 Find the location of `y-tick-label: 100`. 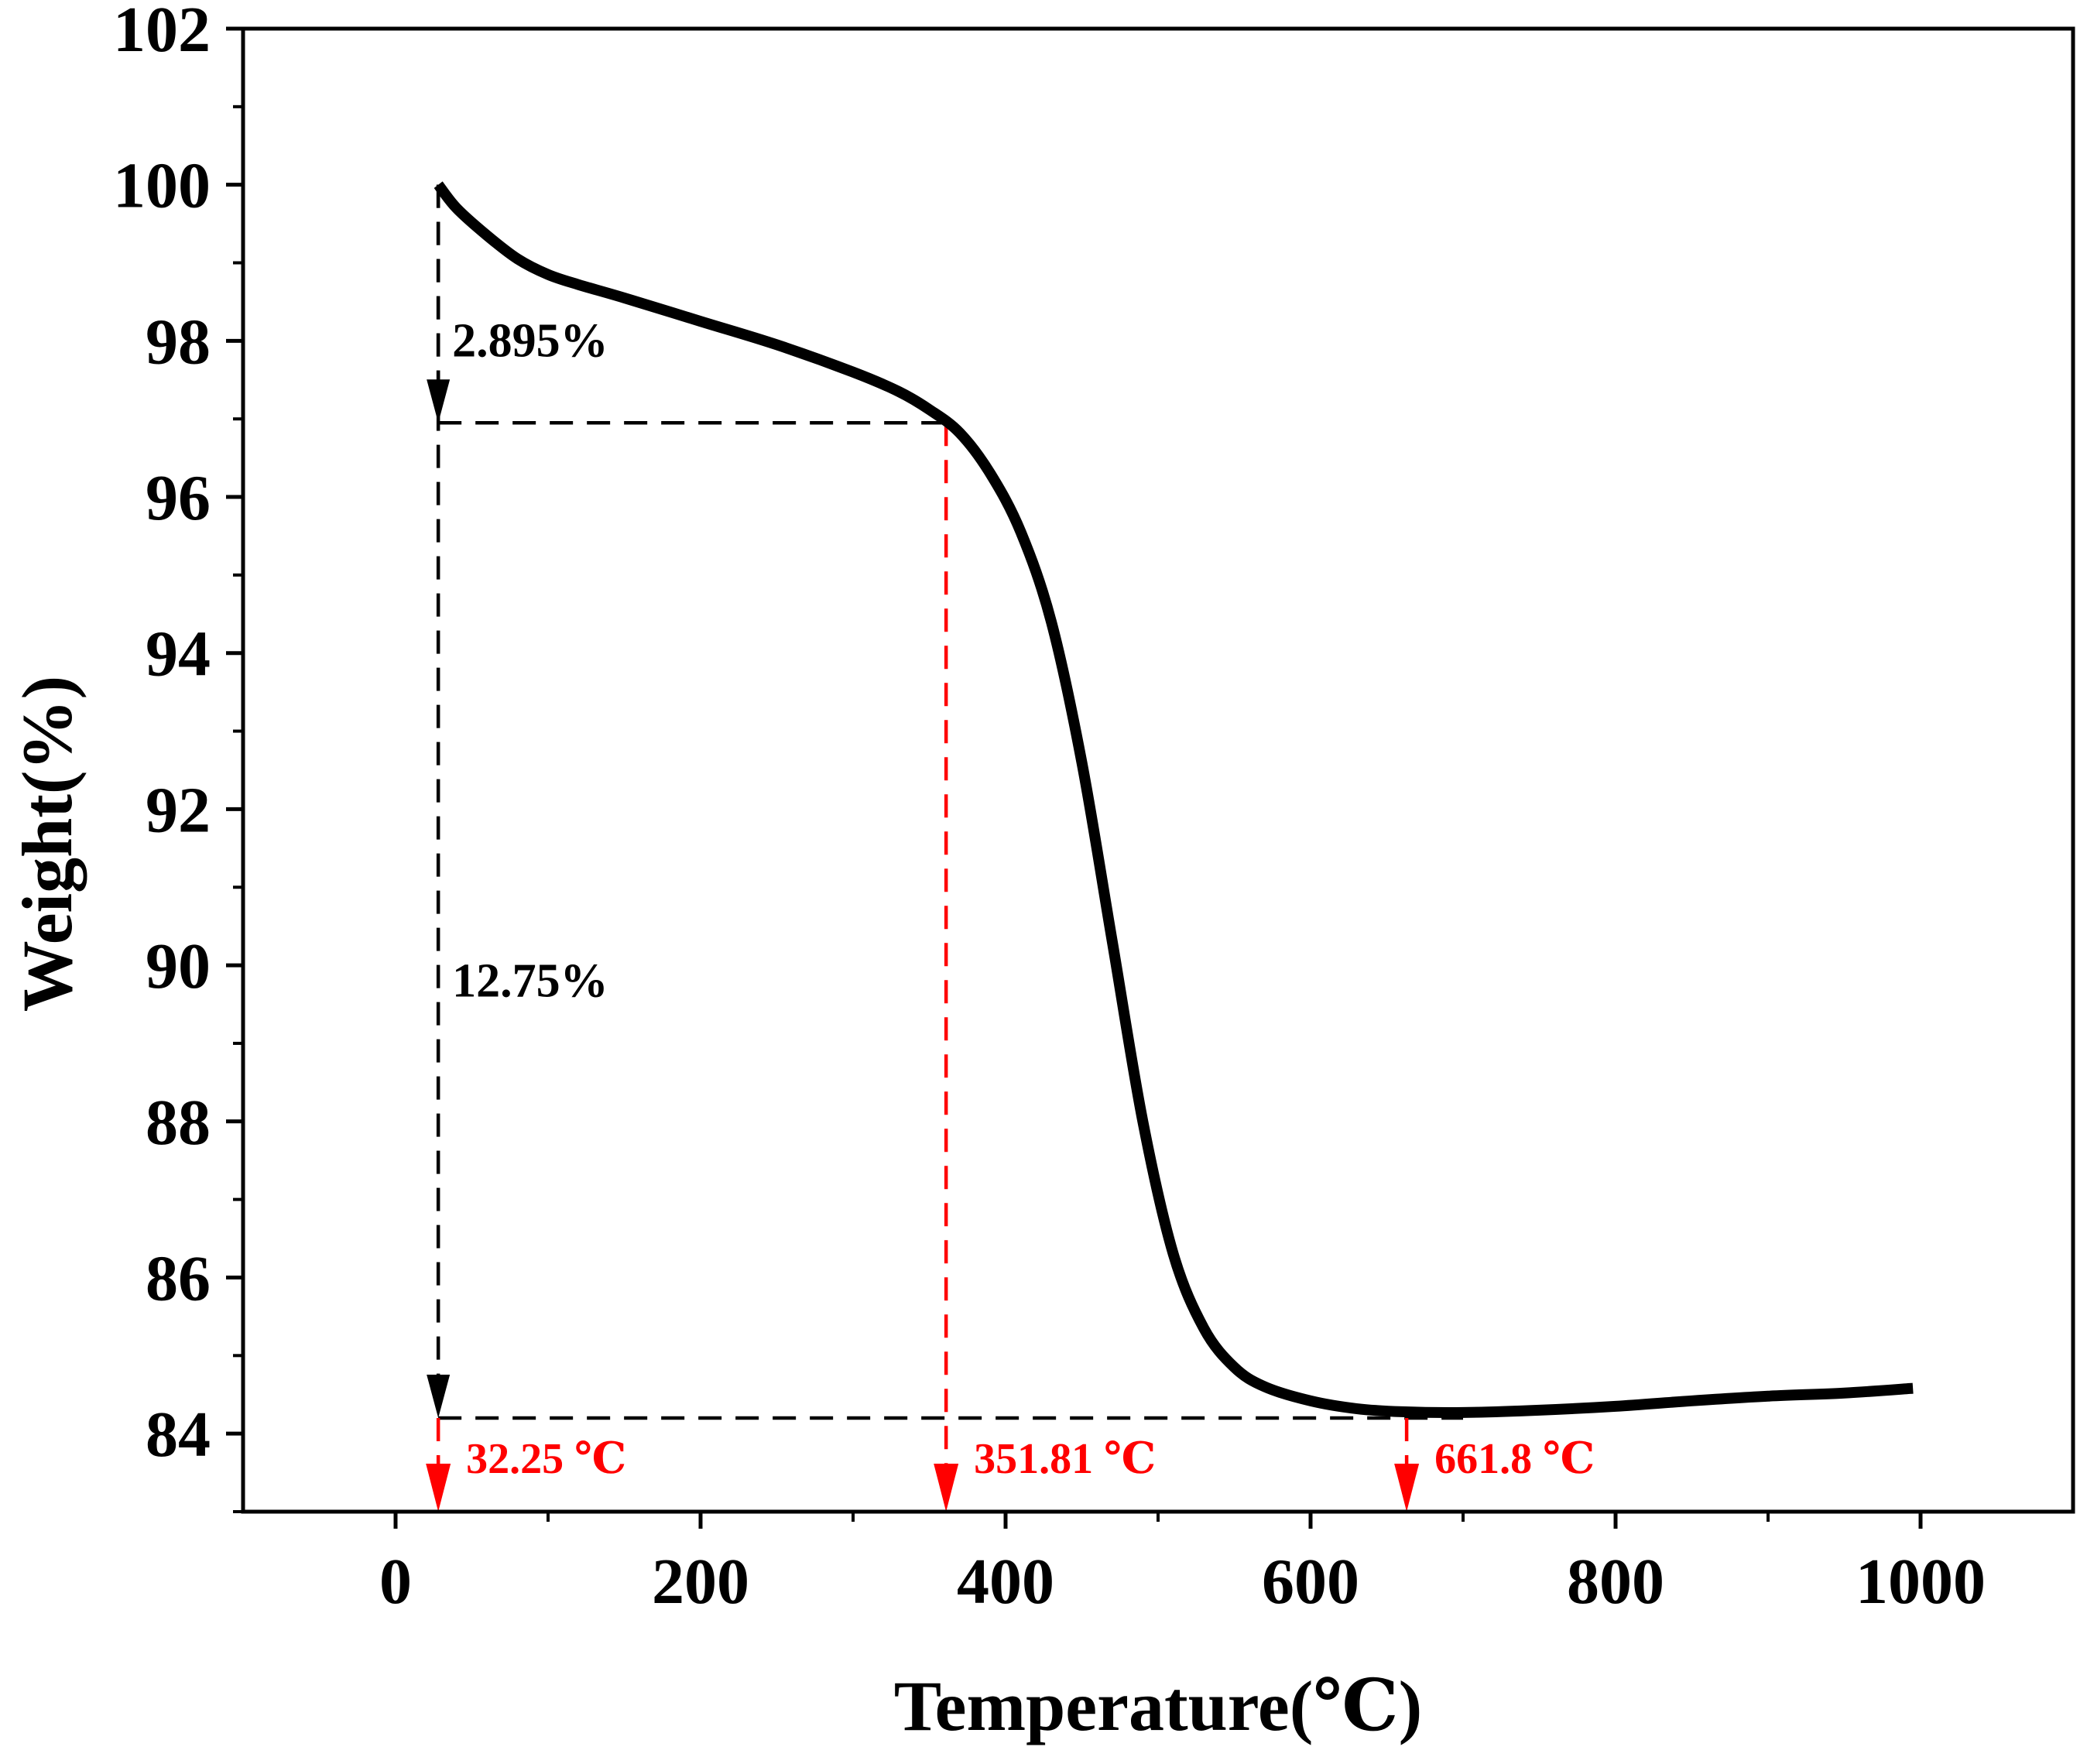

y-tick-label: 100 is located at coordinates (162, 186).